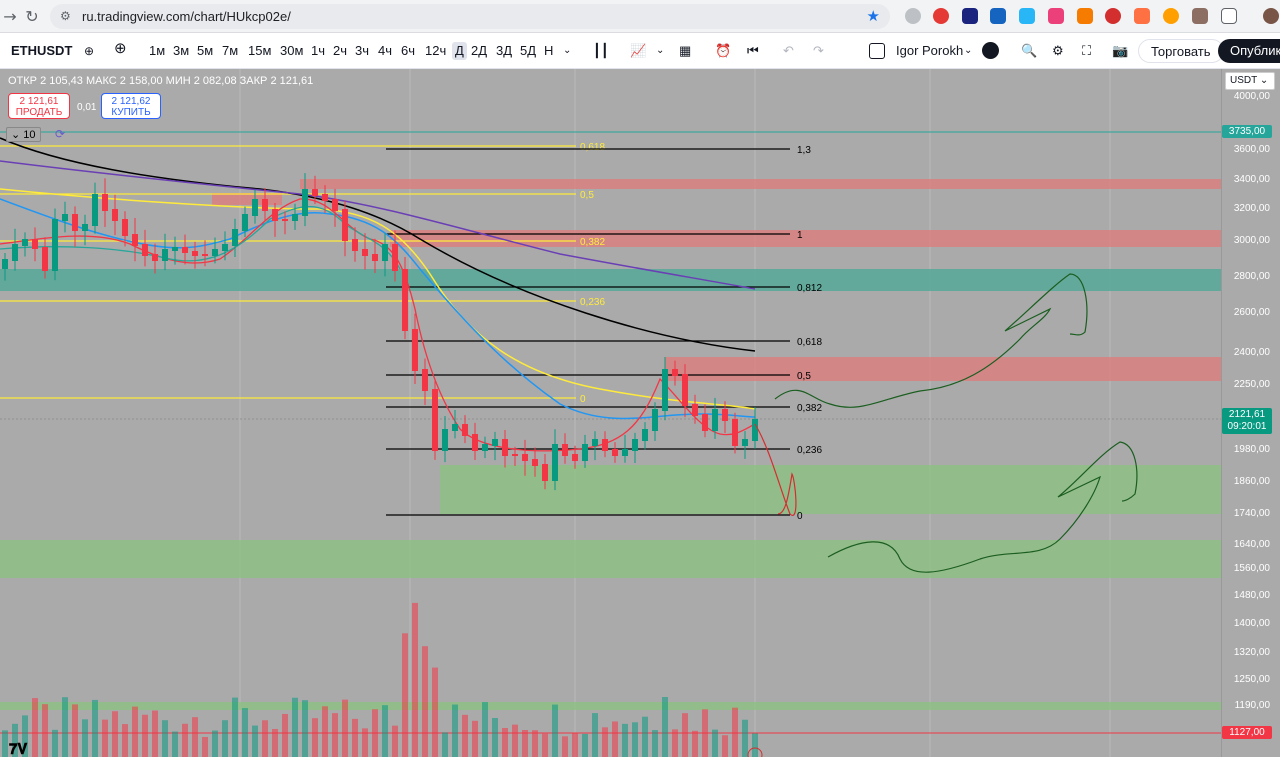 The height and width of the screenshot is (757, 1280). I want to click on interval-0: 1м, so click(157, 50).